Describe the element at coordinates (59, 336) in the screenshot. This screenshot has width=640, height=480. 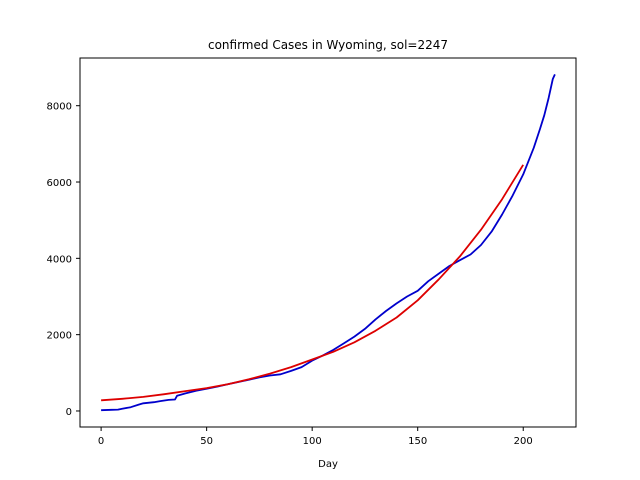
I see `y-tick-label: 2000` at that location.